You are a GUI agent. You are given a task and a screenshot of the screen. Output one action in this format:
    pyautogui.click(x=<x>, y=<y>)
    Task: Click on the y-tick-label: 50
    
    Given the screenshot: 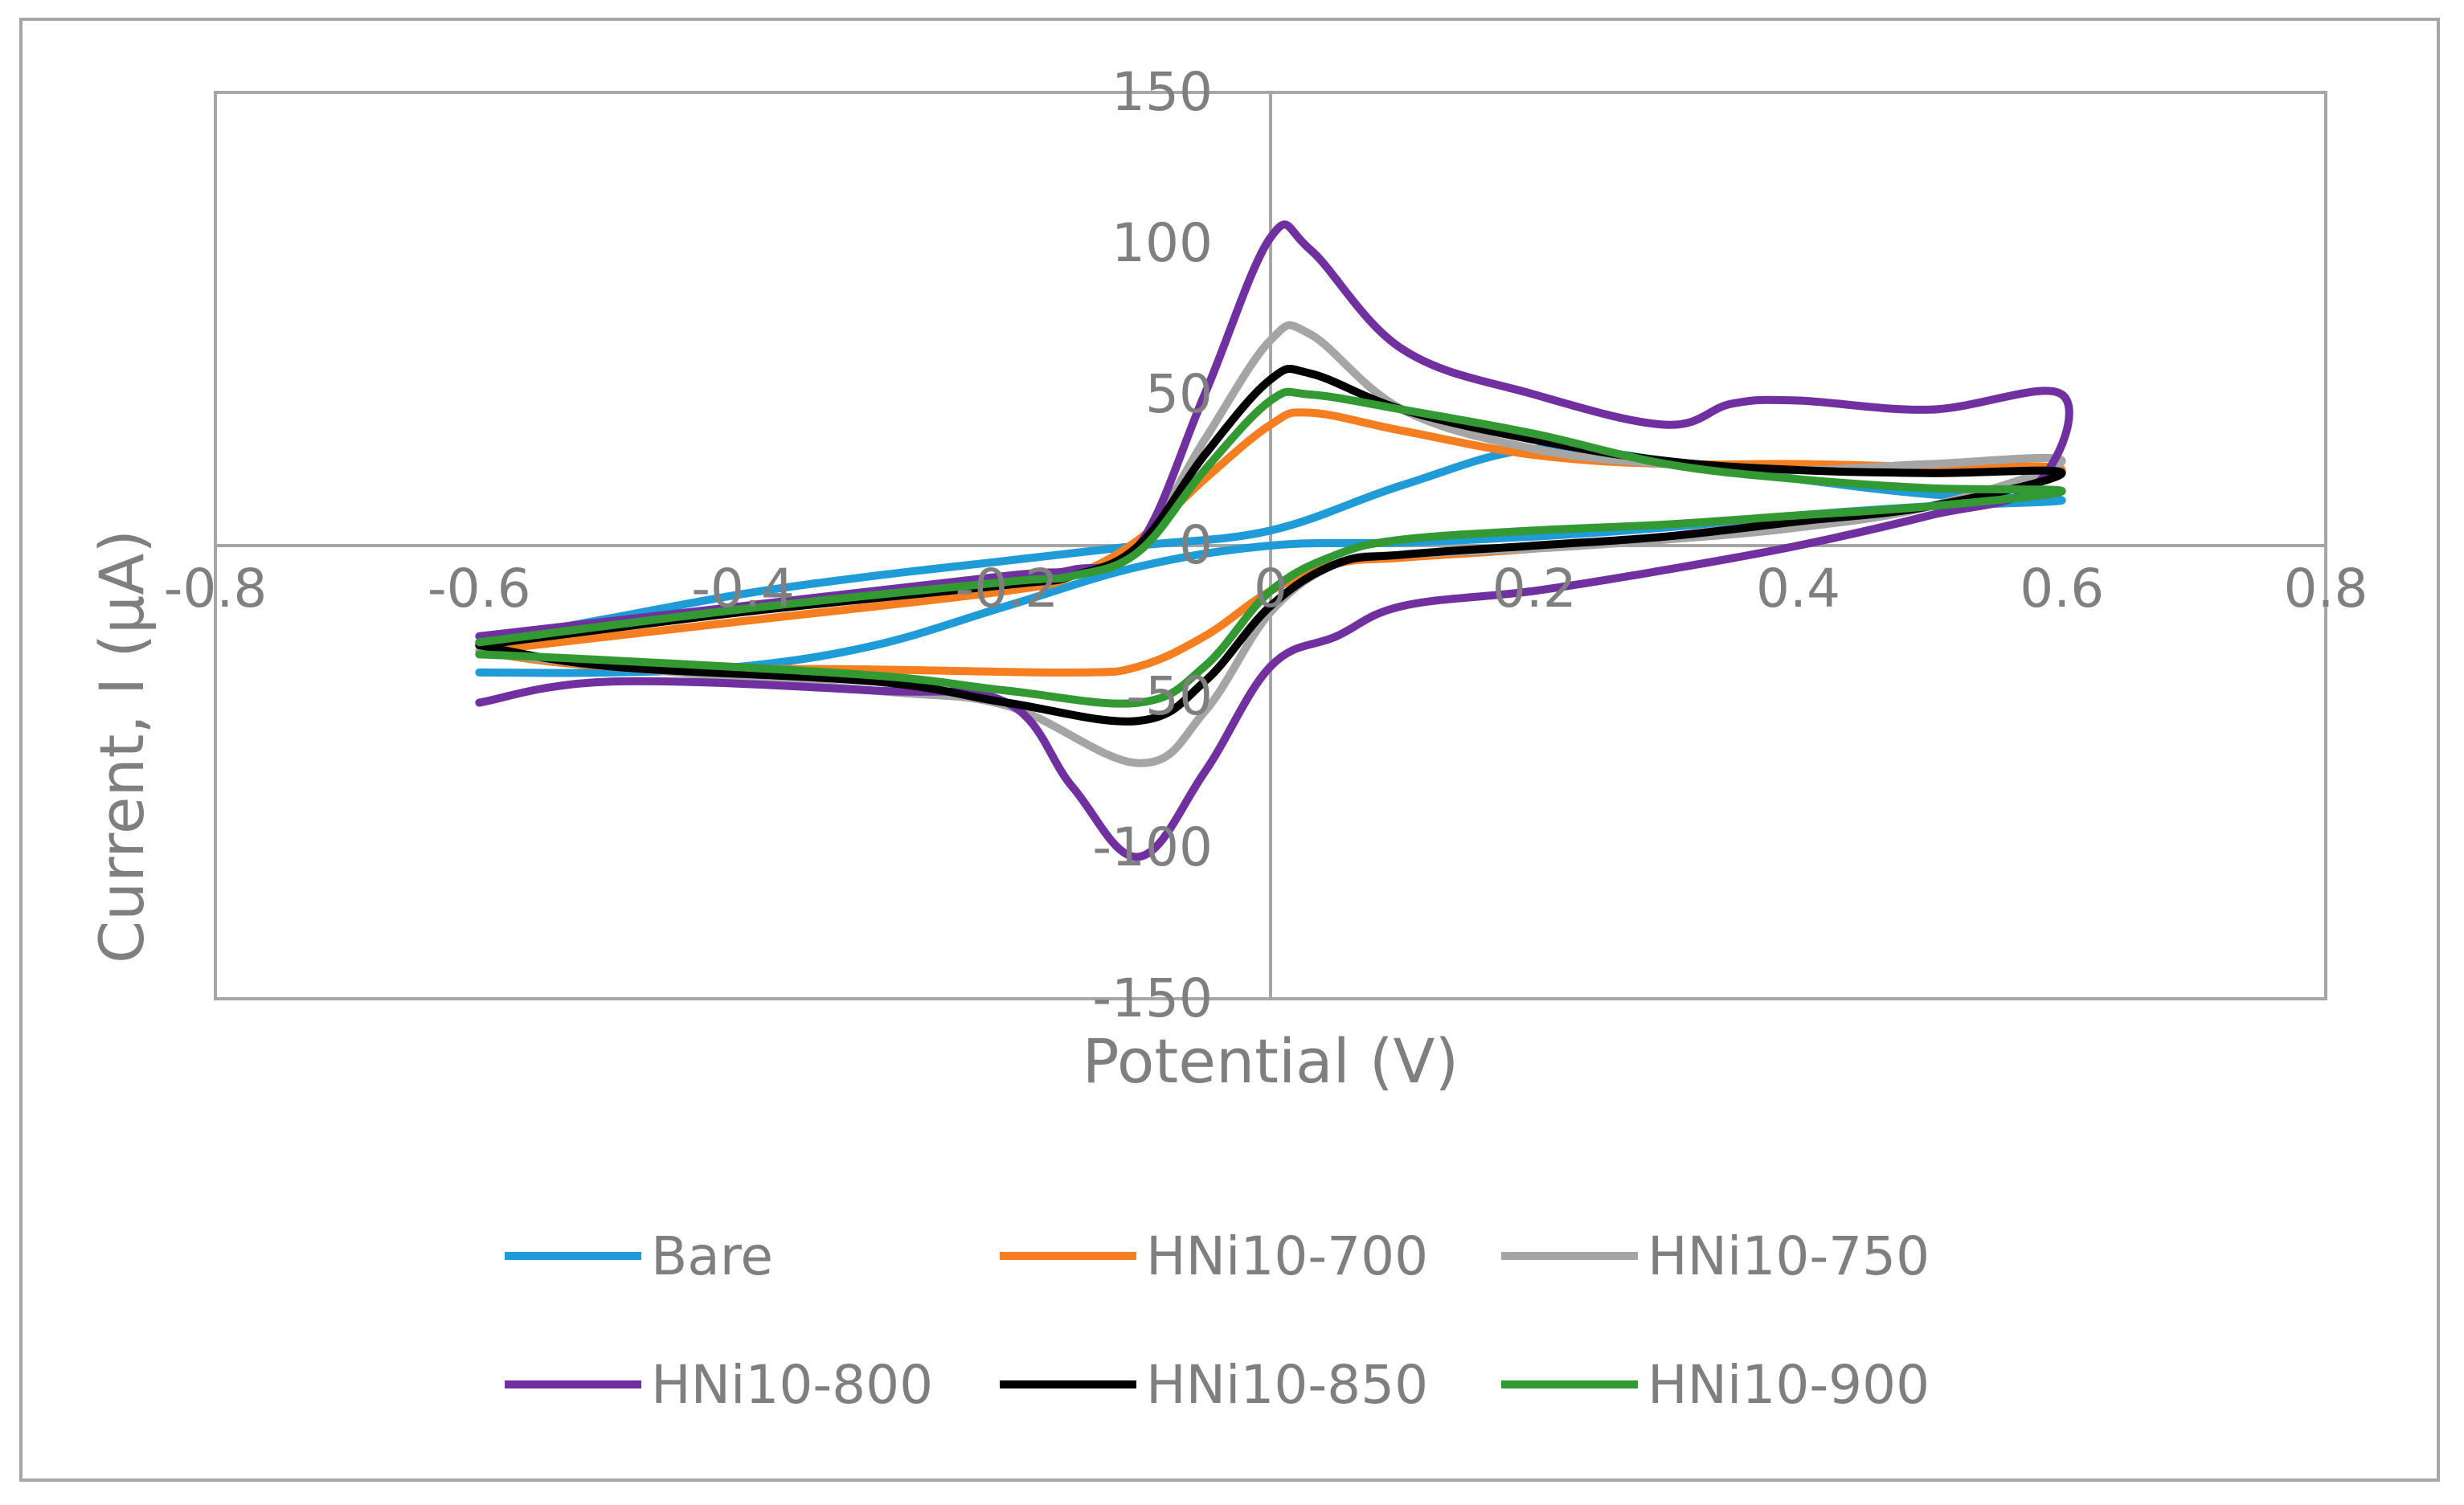 What is the action you would take?
    pyautogui.click(x=1179, y=394)
    